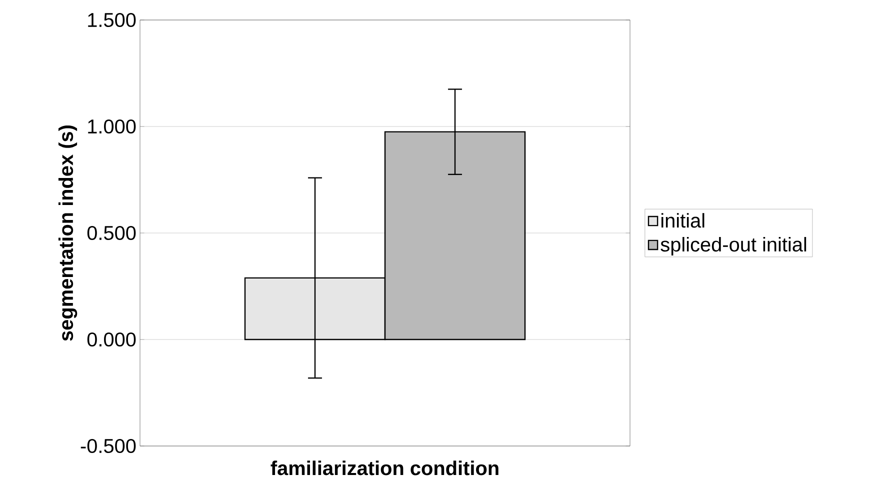  I want to click on y-tick-label: -0.500, so click(108, 446).